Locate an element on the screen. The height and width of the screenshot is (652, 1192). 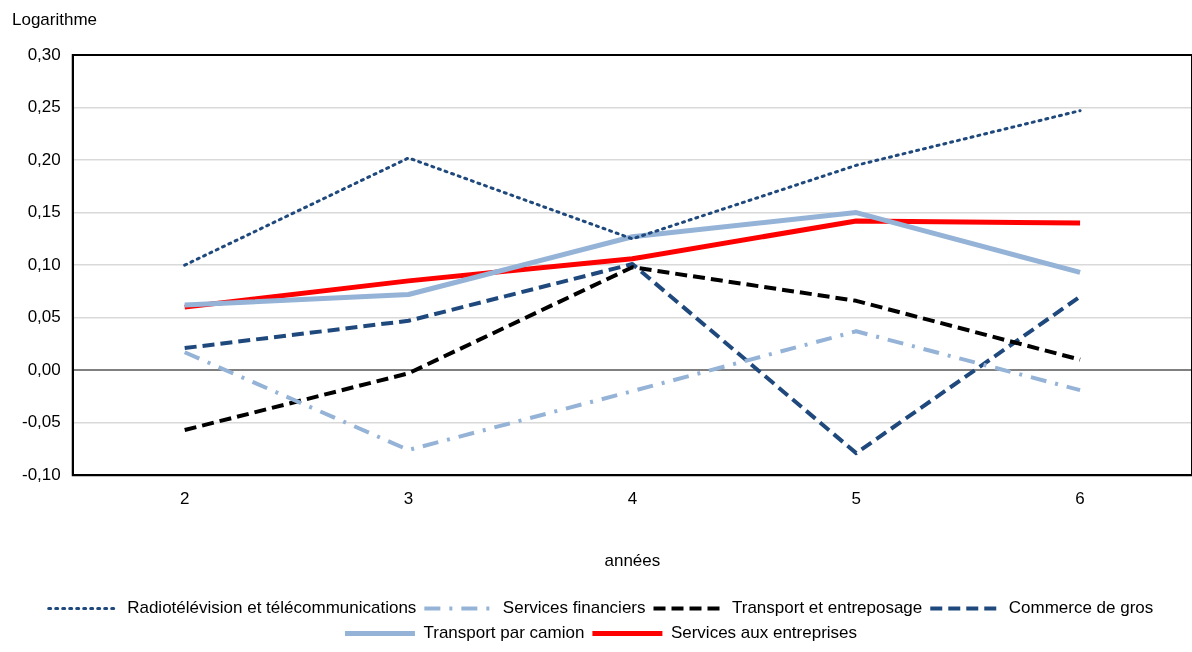
x-tick-label: 5 is located at coordinates (856, 499).